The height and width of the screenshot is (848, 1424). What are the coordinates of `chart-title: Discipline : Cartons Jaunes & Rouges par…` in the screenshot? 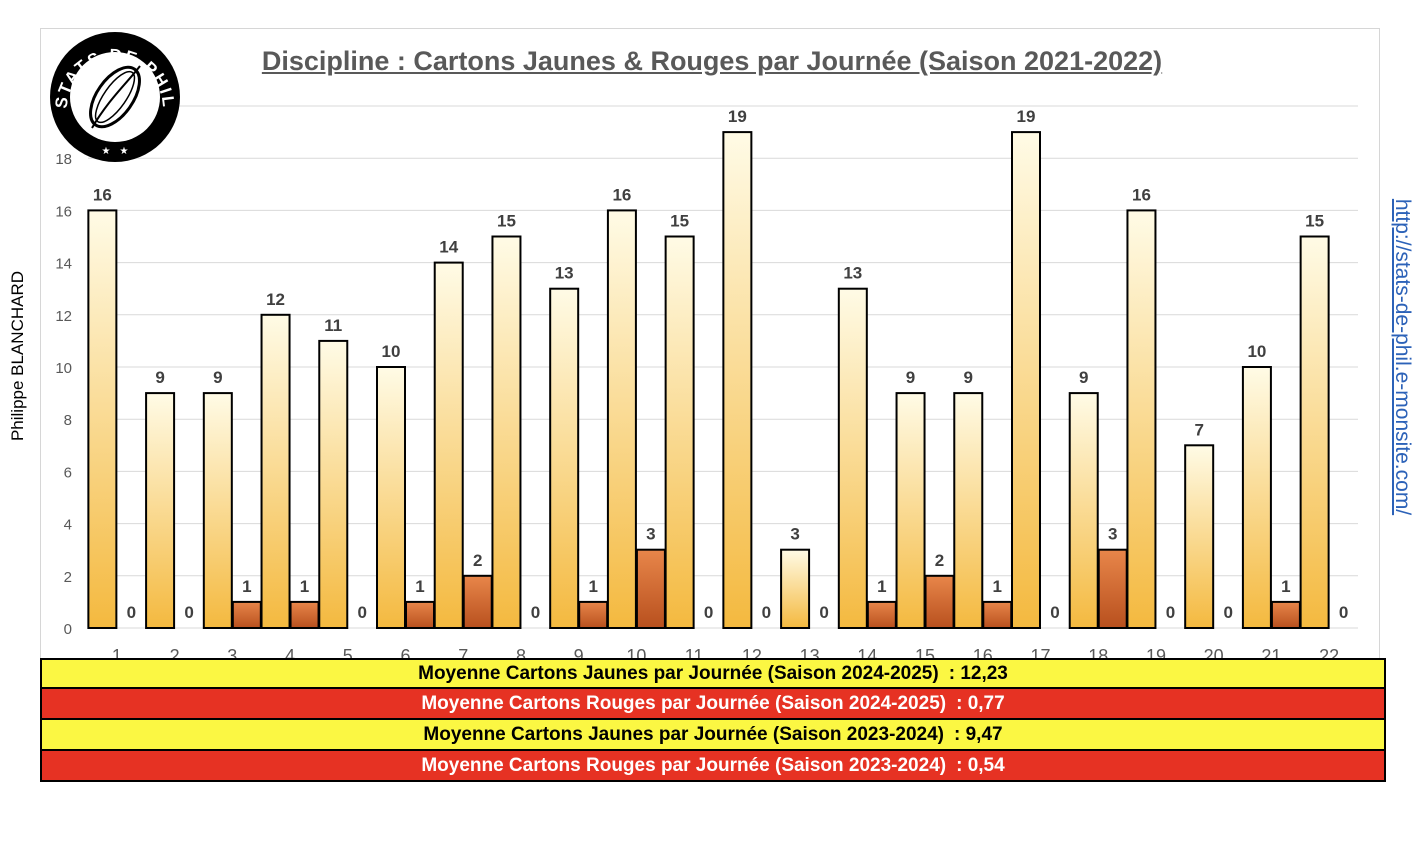 It's located at (712, 61).